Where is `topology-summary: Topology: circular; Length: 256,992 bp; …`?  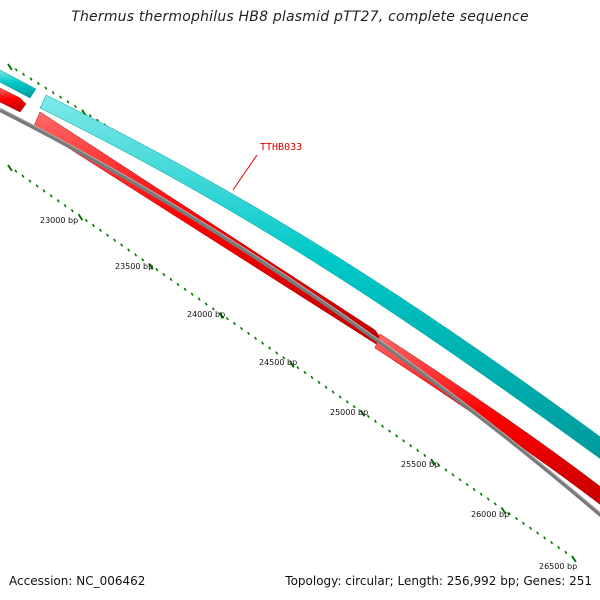 topology-summary: Topology: circular; Length: 256,992 bp; … is located at coordinates (438, 581).